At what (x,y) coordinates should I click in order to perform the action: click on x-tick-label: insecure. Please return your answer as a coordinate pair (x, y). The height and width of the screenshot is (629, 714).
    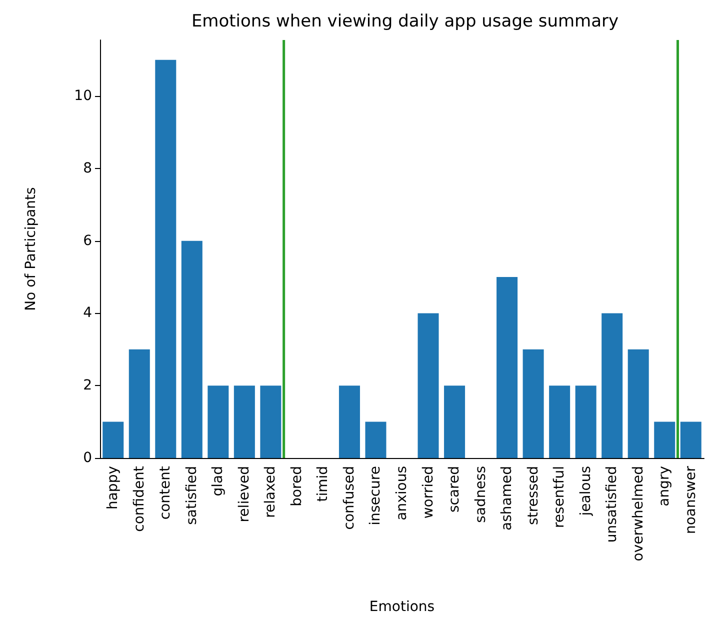
    Looking at the image, I should click on (376, 496).